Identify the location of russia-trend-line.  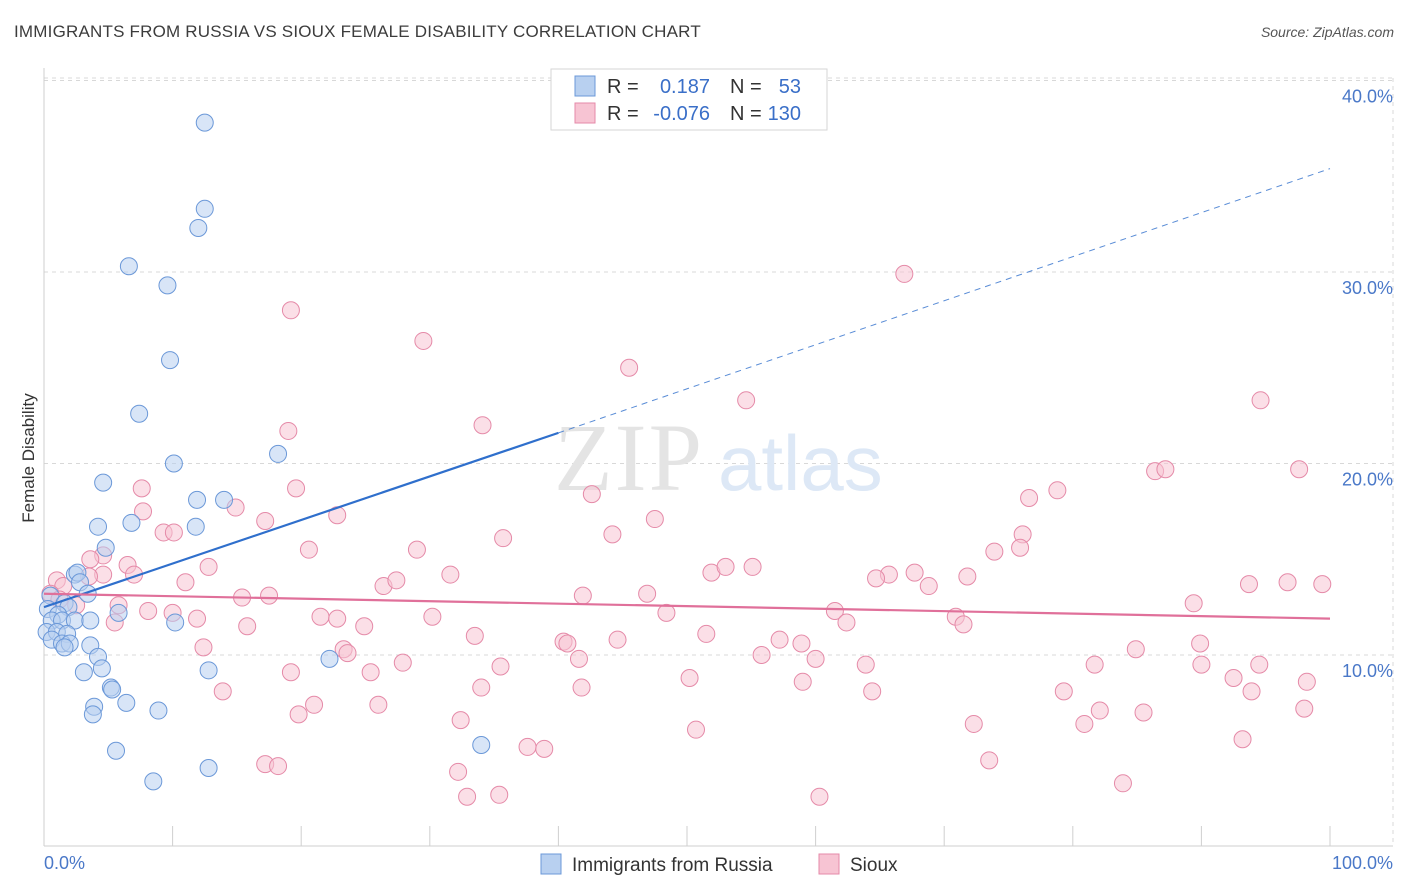
(301, 520).